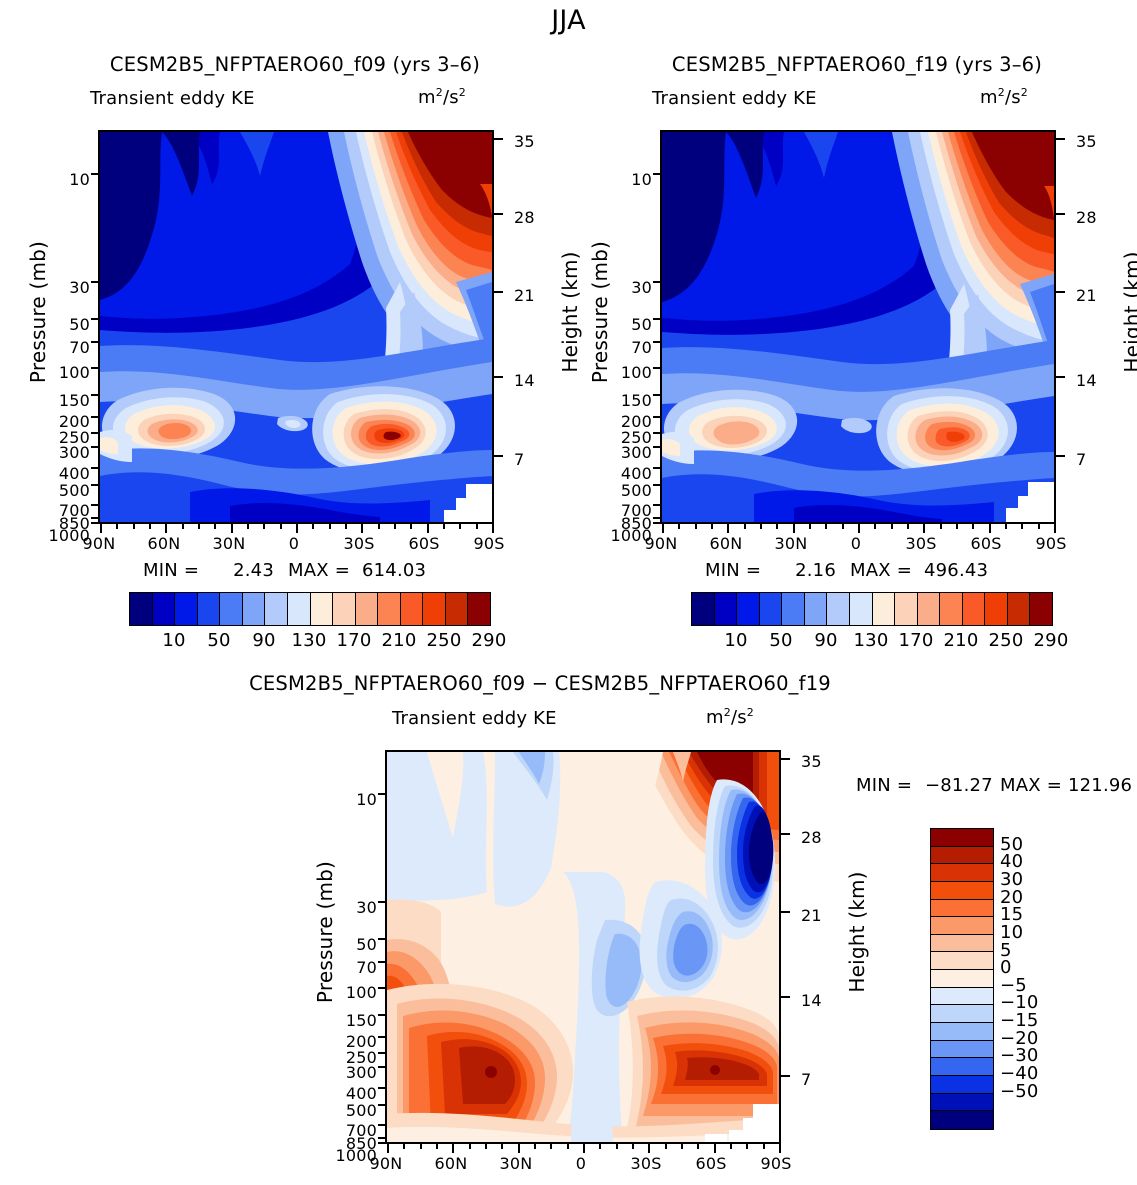 The width and height of the screenshot is (1137, 1185). What do you see at coordinates (264, 640) in the screenshot?
I see `colorbar-tick-90: 90` at bounding box center [264, 640].